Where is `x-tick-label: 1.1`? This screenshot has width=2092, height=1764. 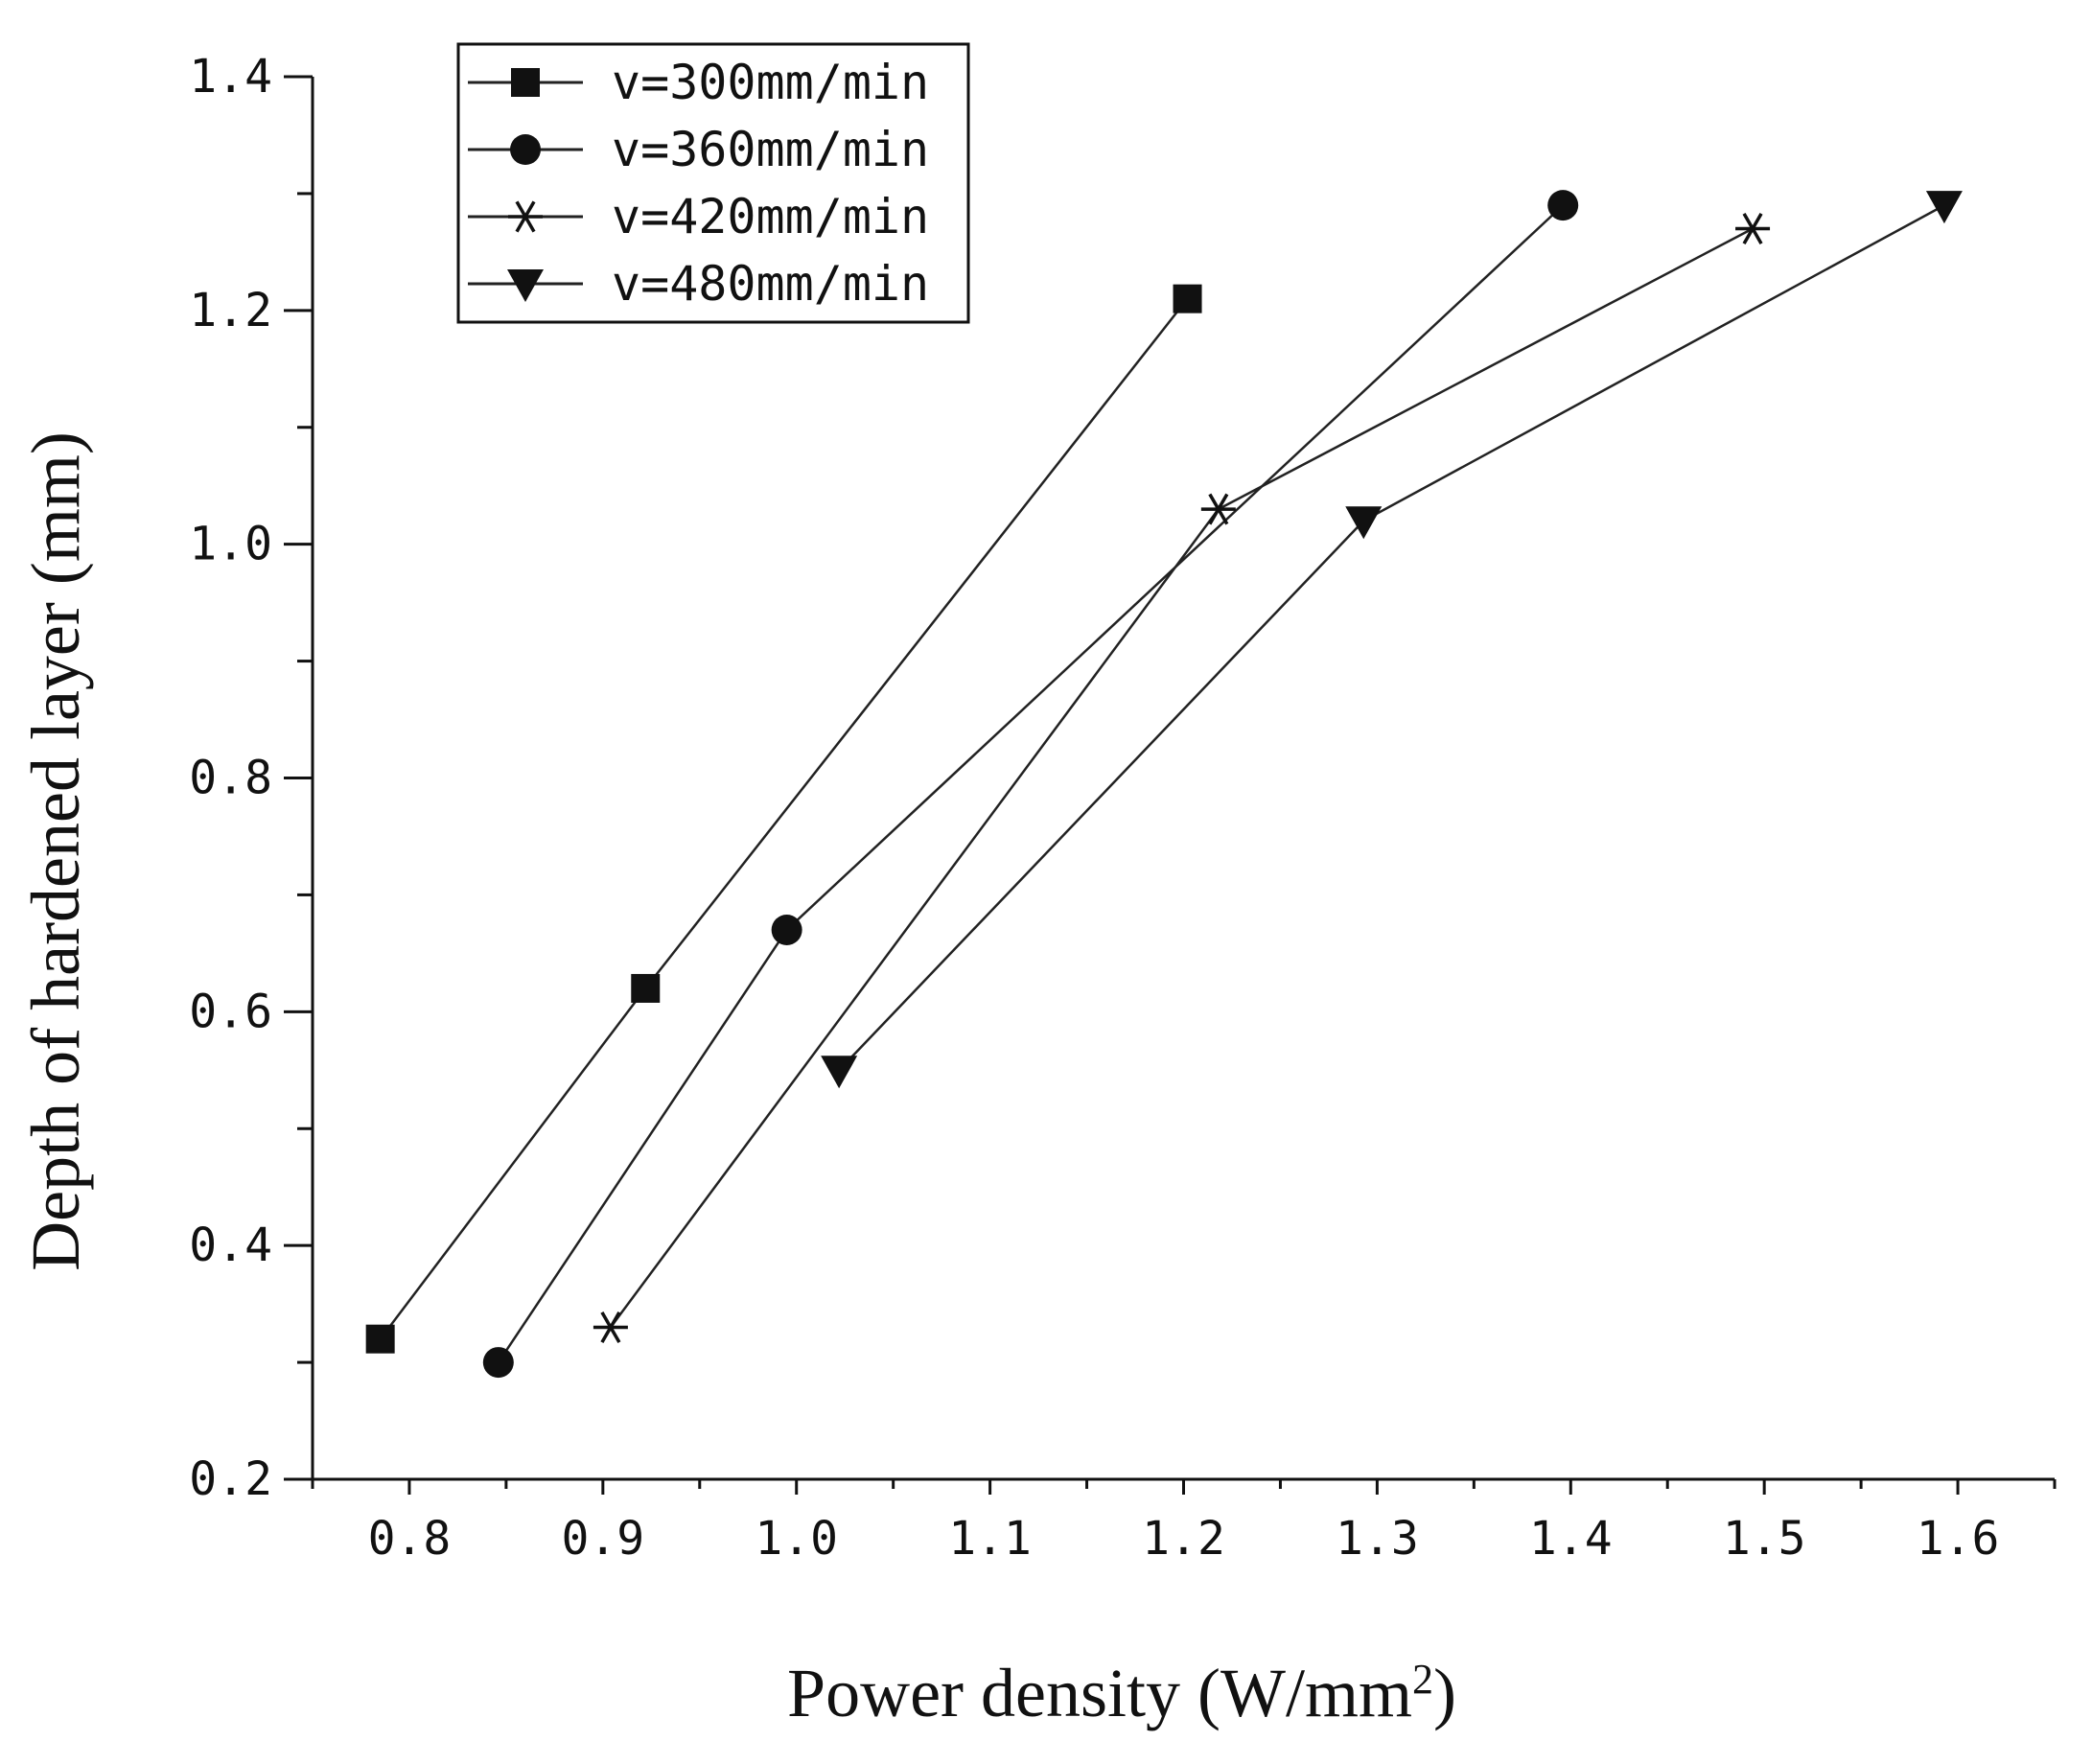 x-tick-label: 1.1 is located at coordinates (990, 1539).